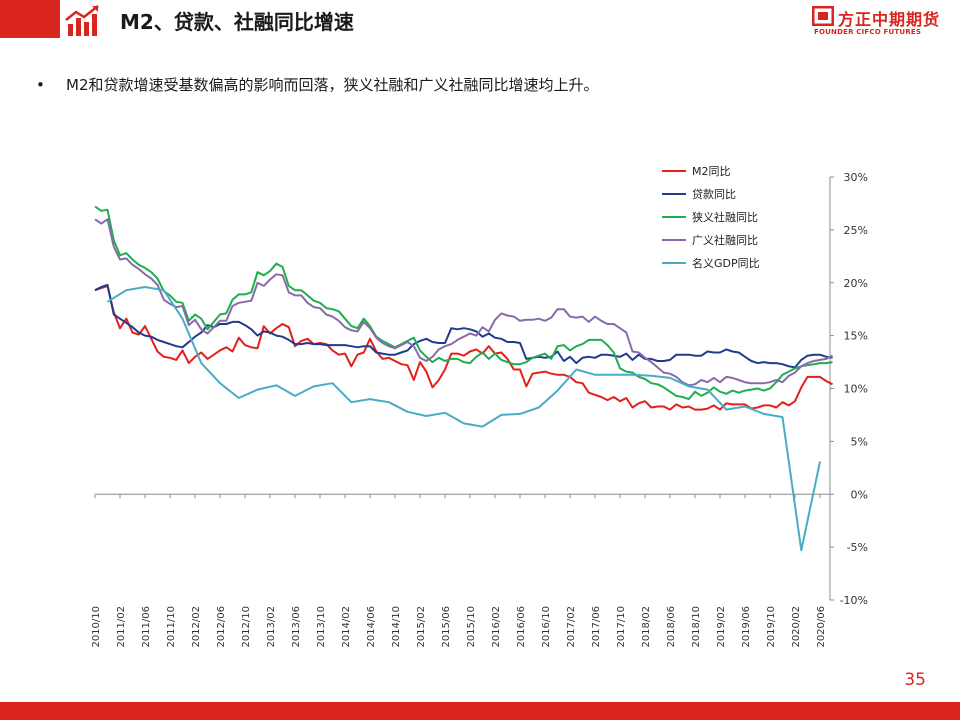 The image size is (960, 720). What do you see at coordinates (196, 627) in the screenshot?
I see `x-tick-label: 2012/02` at bounding box center [196, 627].